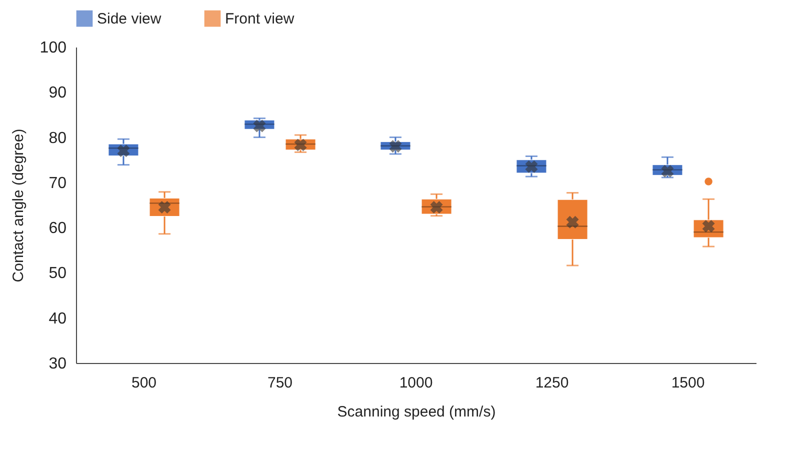  I want to click on y-tick-label: 80, so click(57, 138).